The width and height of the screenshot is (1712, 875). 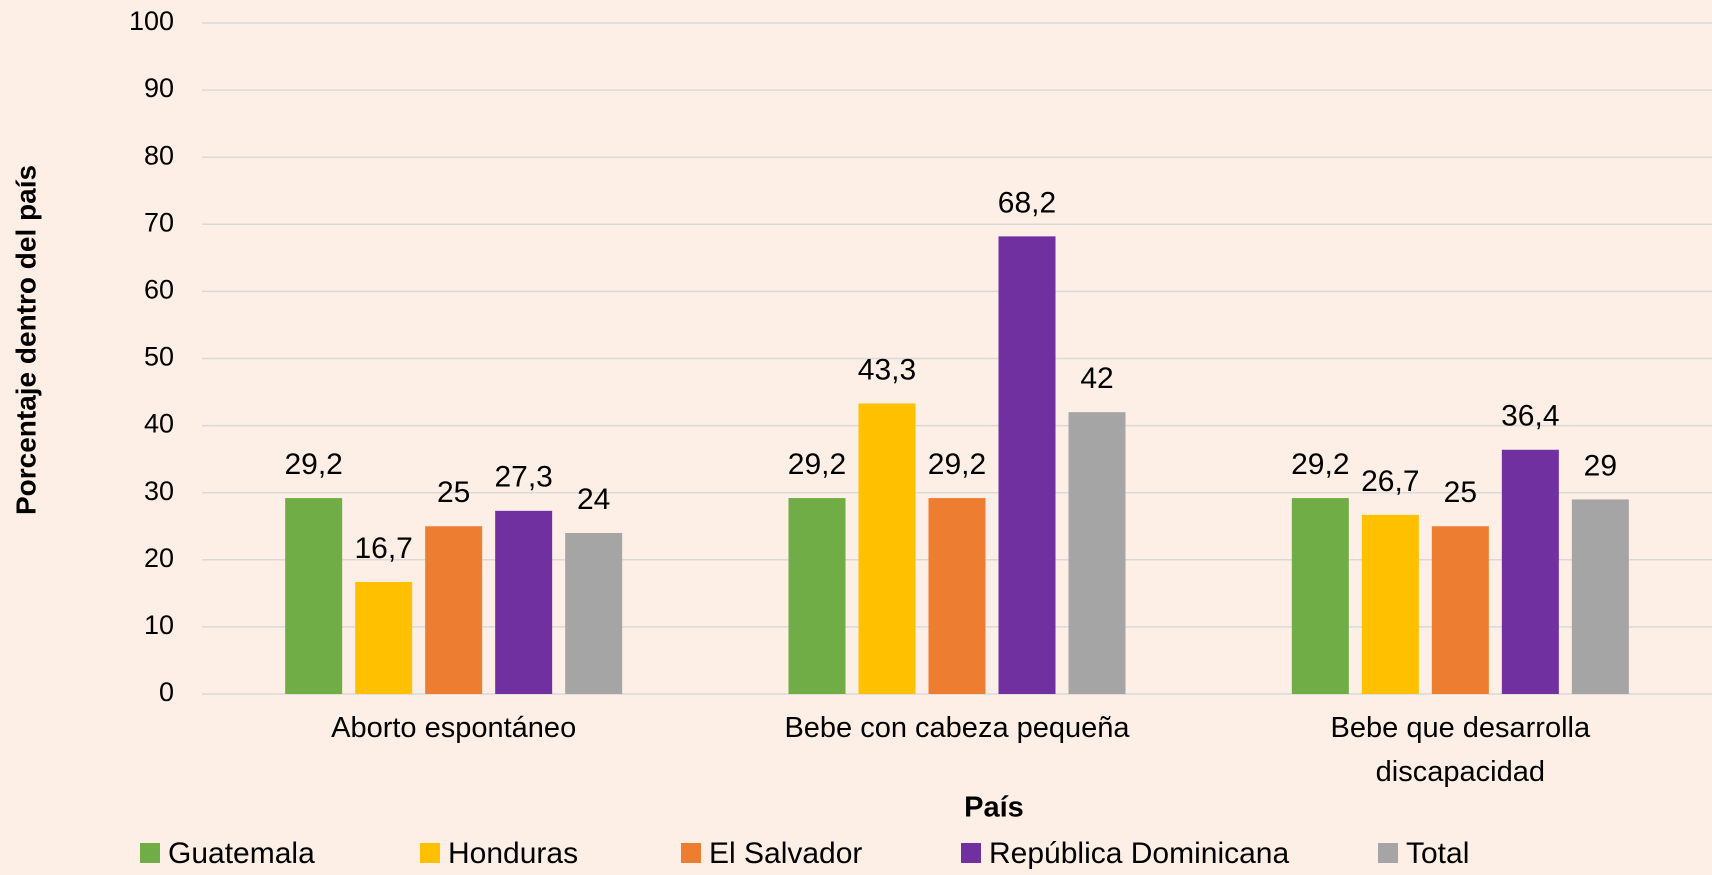 What do you see at coordinates (454, 728) in the screenshot?
I see `x-tick-label: Aborto espontáneo` at bounding box center [454, 728].